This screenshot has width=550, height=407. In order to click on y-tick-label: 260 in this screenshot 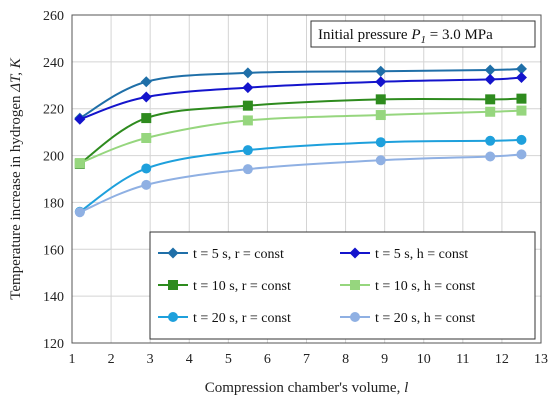, I will do `click(53, 16)`.